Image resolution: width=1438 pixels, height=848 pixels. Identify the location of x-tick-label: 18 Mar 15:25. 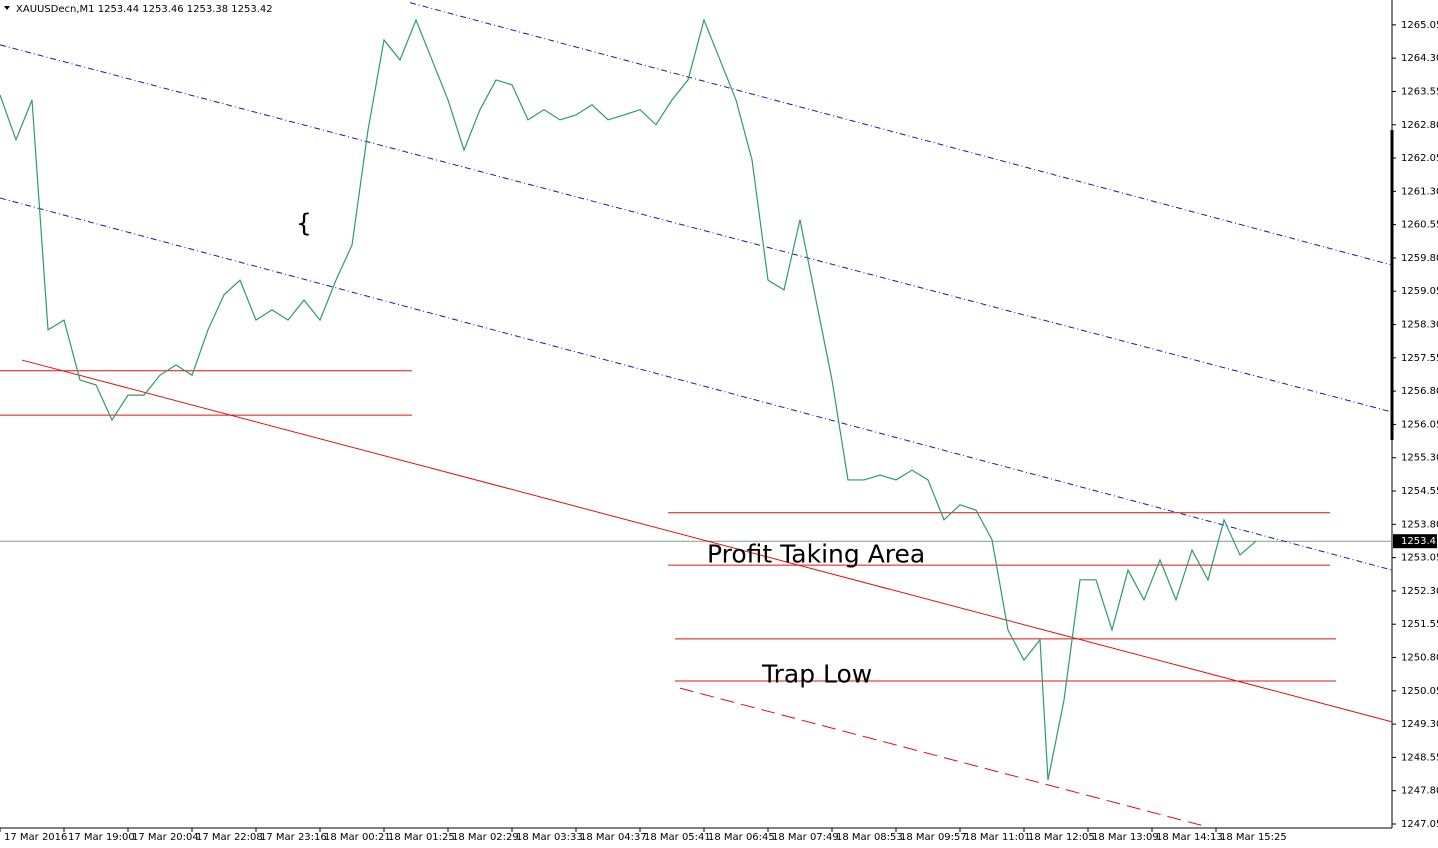
(1253, 837).